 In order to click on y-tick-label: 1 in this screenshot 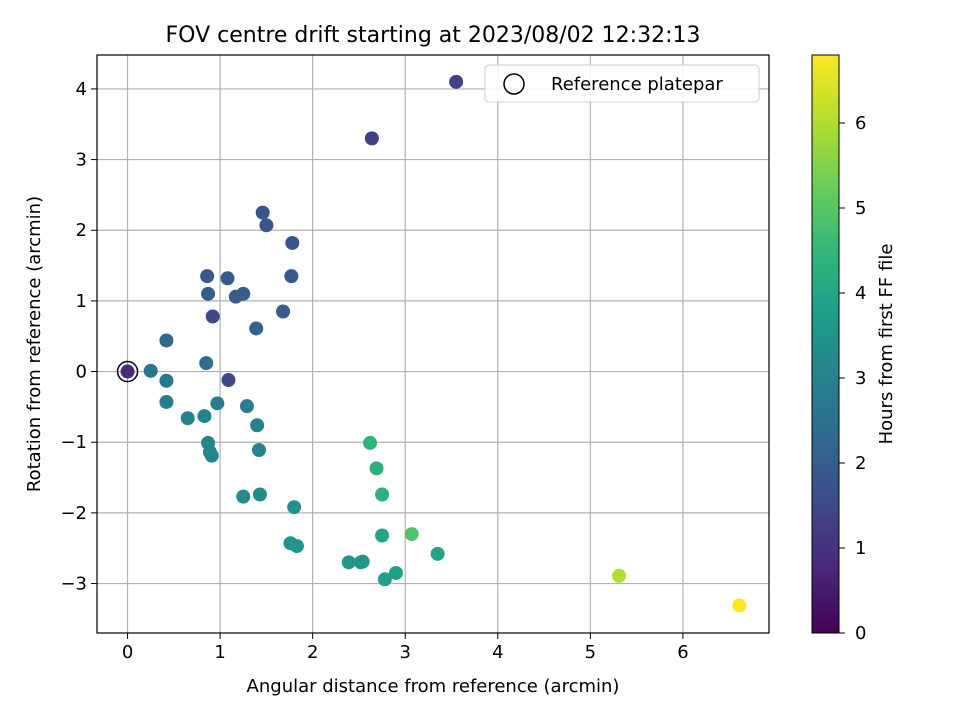, I will do `click(81, 301)`.